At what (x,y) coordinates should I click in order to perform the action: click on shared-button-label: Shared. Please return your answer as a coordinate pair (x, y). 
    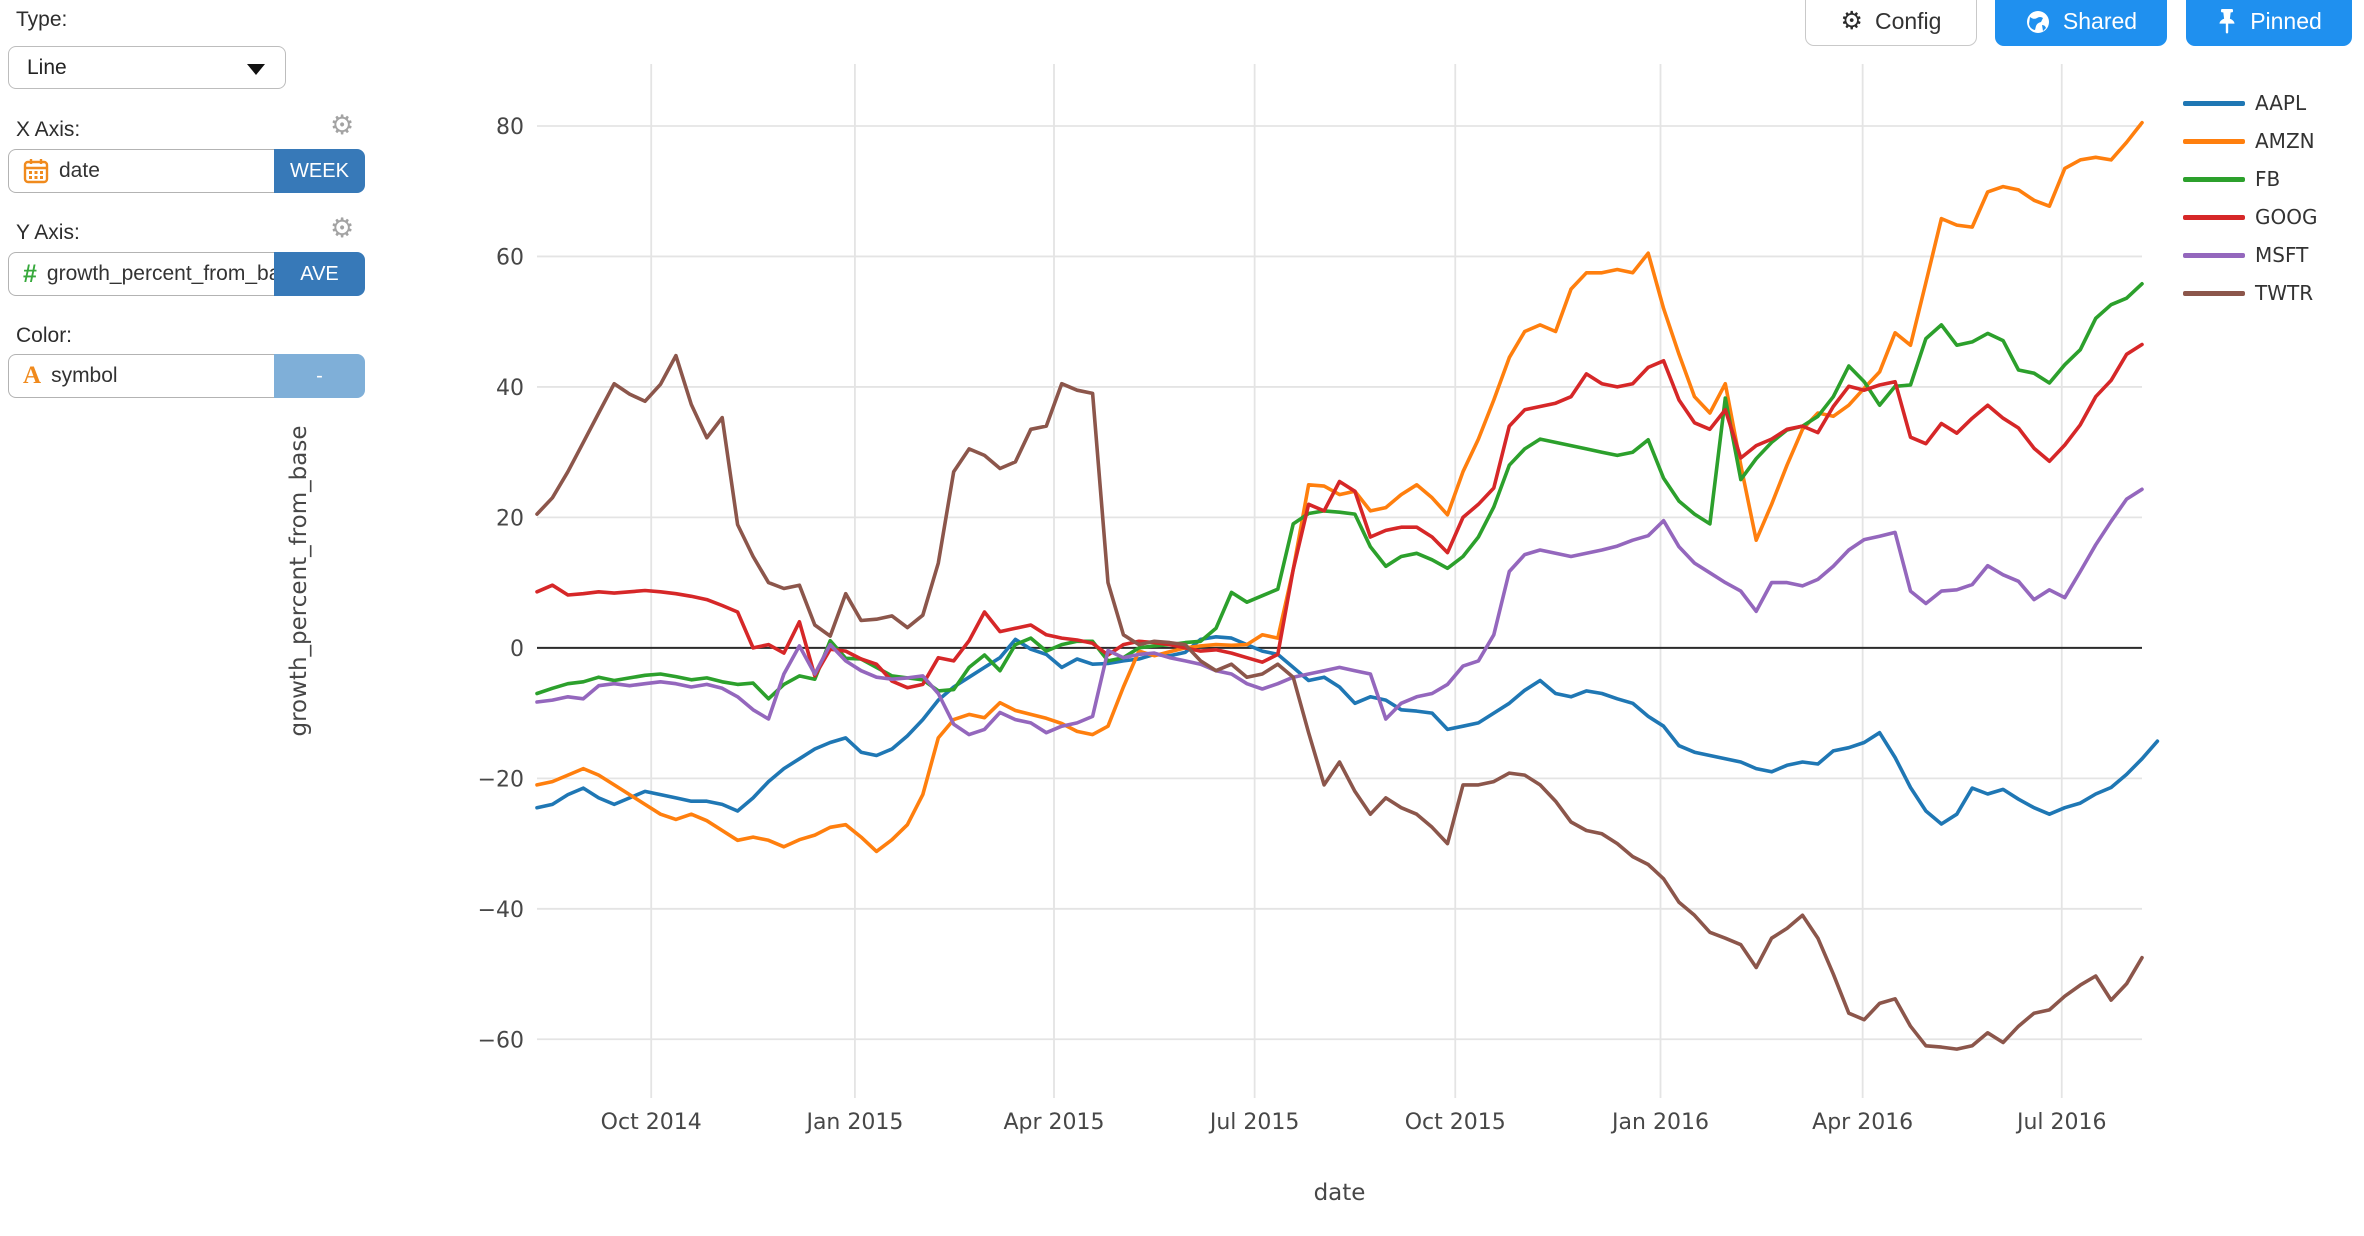
    Looking at the image, I should click on (2100, 21).